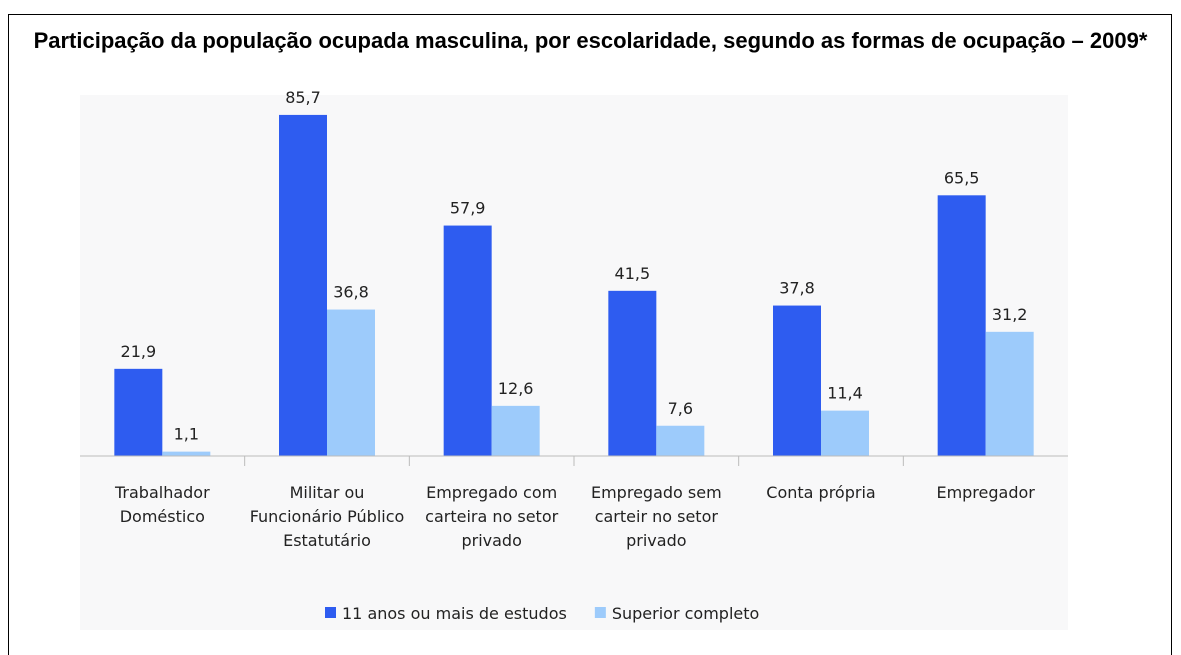 This screenshot has height=655, width=1181. Describe the element at coordinates (327, 540) in the screenshot. I see `x-tick-label: Estatutário` at that location.